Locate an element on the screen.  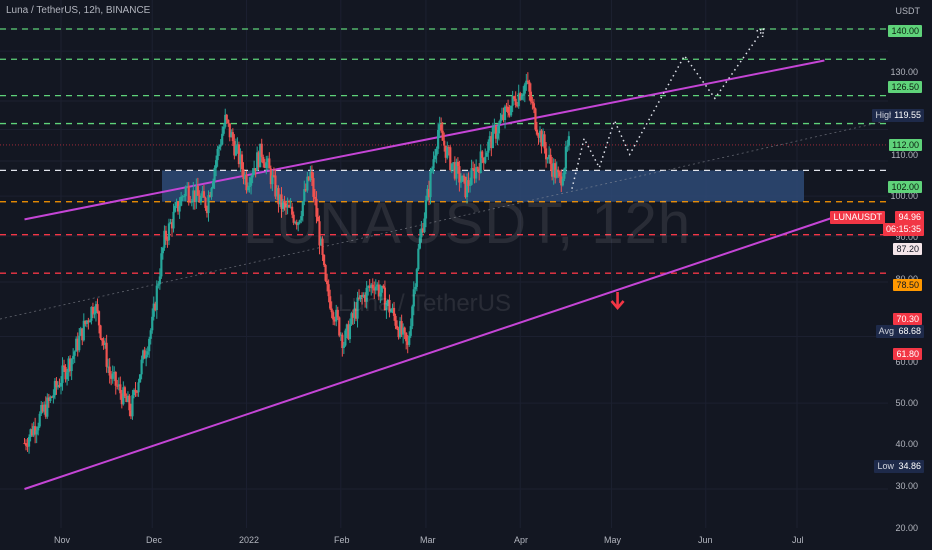
x-tick: Feb is located at coordinates (342, 540).